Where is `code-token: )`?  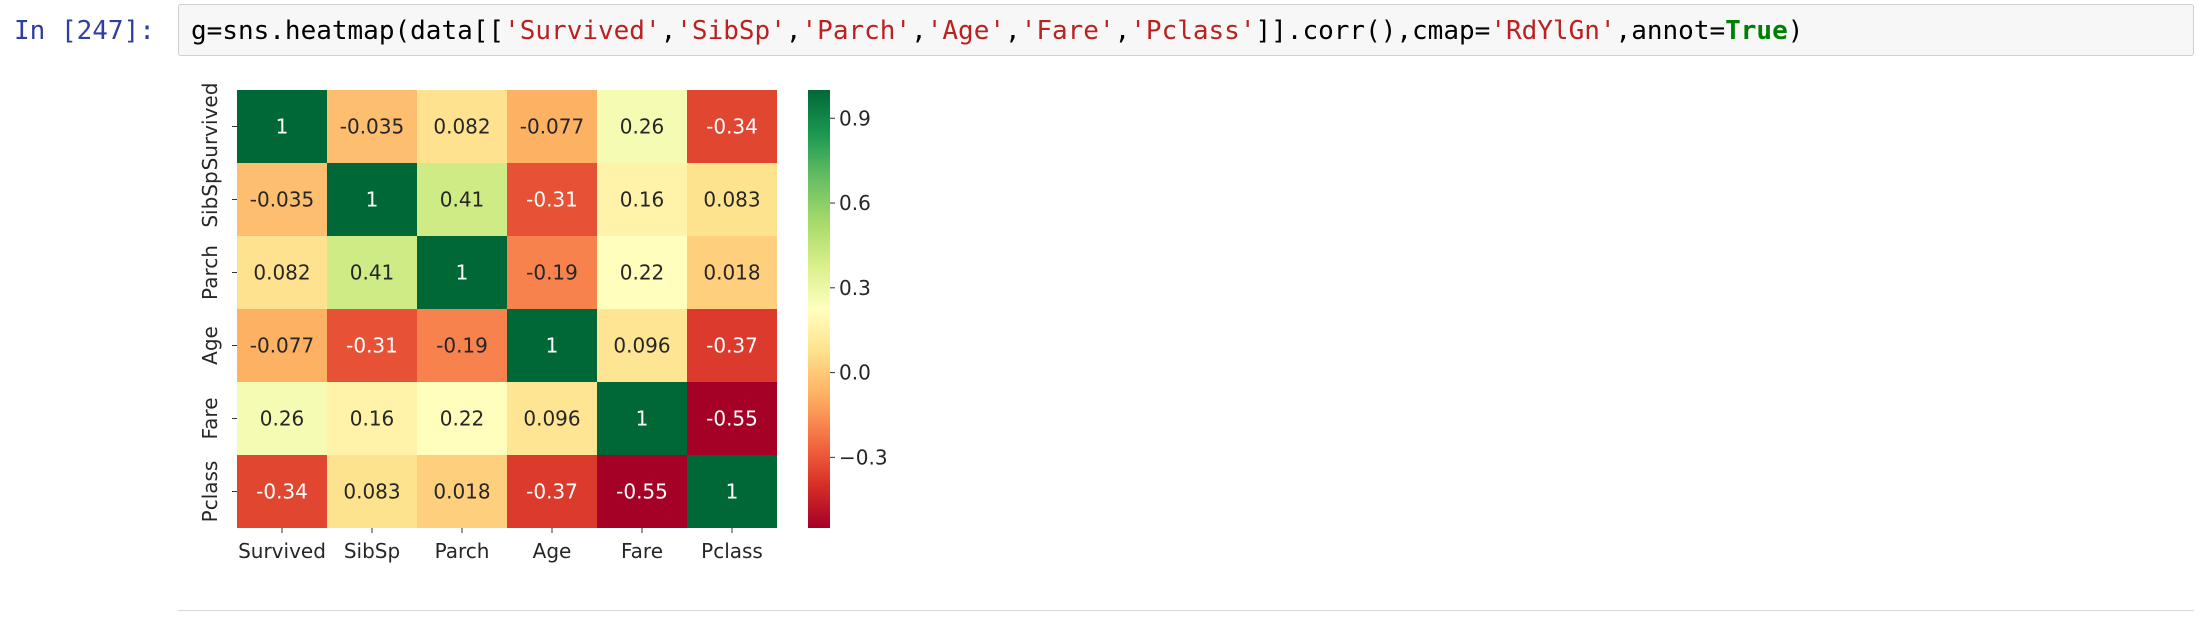 code-token: ) is located at coordinates (1795, 31).